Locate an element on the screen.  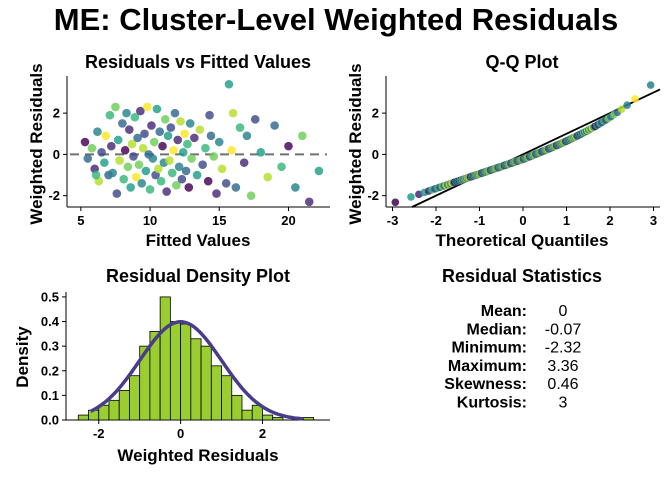
stat-label: Median: is located at coordinates (497, 329).